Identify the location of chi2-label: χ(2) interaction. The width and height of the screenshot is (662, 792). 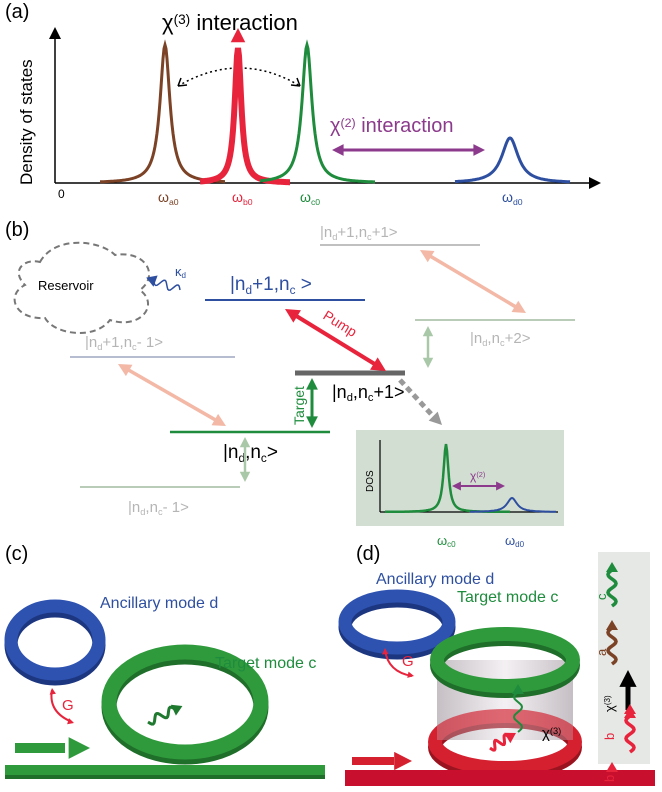
(392, 126).